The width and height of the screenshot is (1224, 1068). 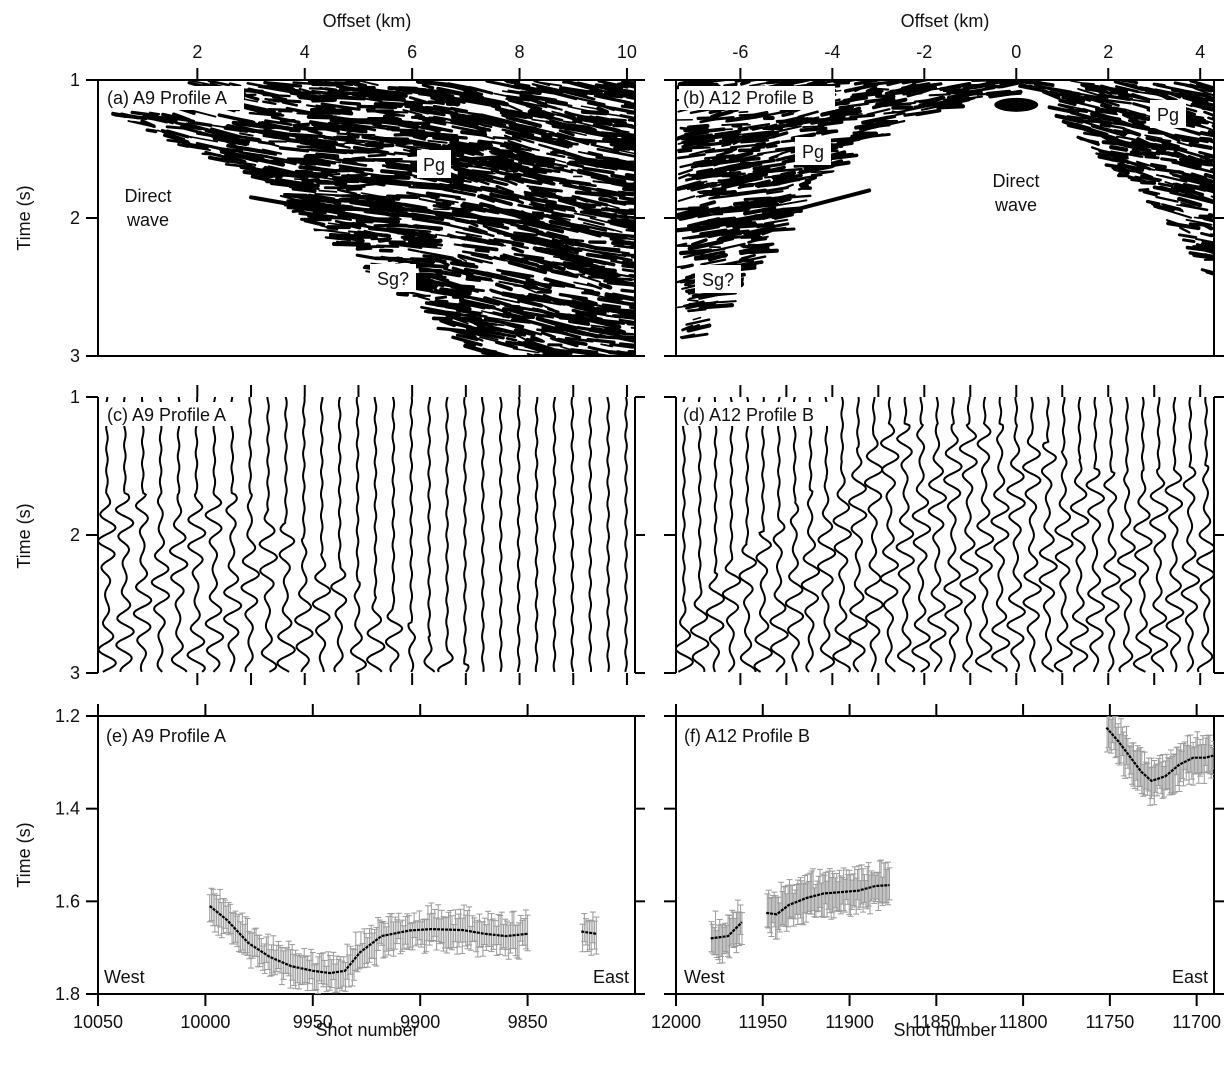 What do you see at coordinates (98, 1022) in the screenshot?
I see `x-tick-label: 10050` at bounding box center [98, 1022].